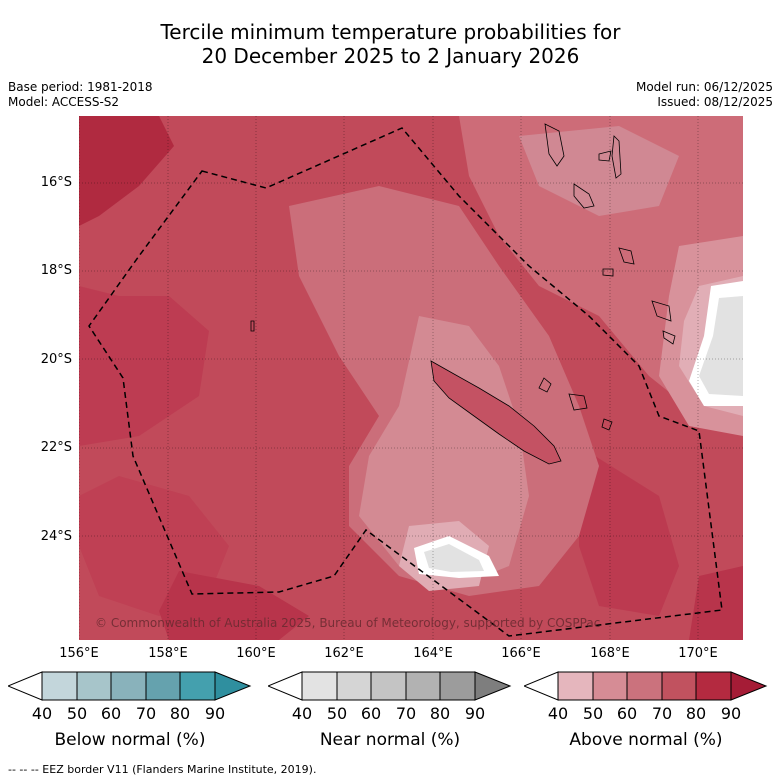  I want to click on model-name: Model: ACCESS-S2, so click(64, 102).